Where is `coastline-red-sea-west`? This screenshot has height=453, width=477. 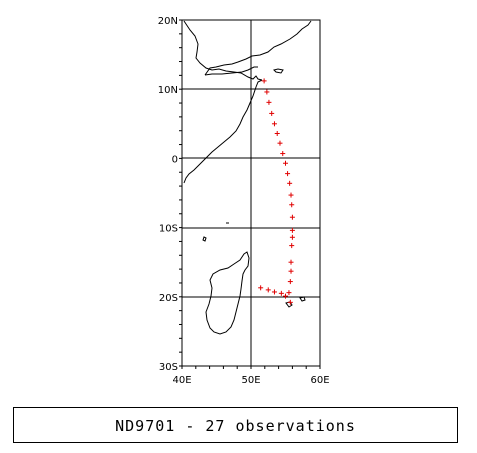 coastline-red-sea-west is located at coordinates (223, 50).